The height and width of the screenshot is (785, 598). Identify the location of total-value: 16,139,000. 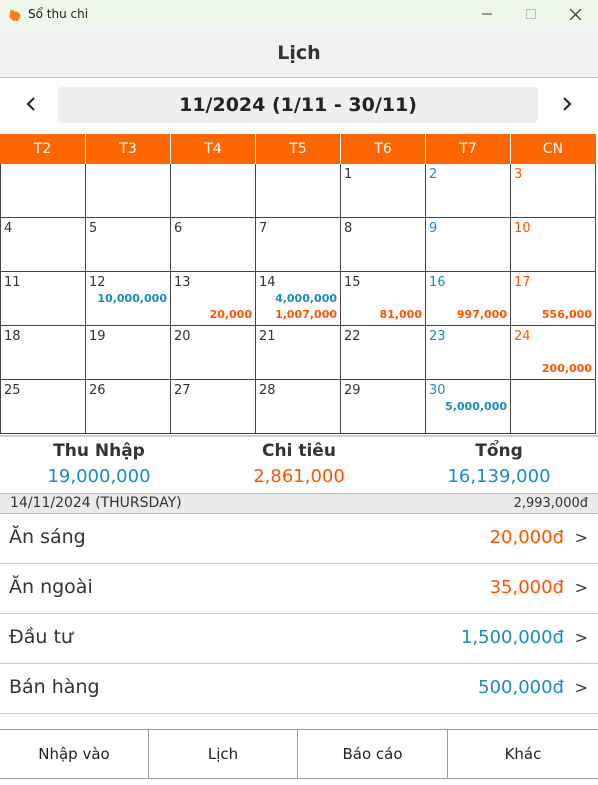
(499, 476).